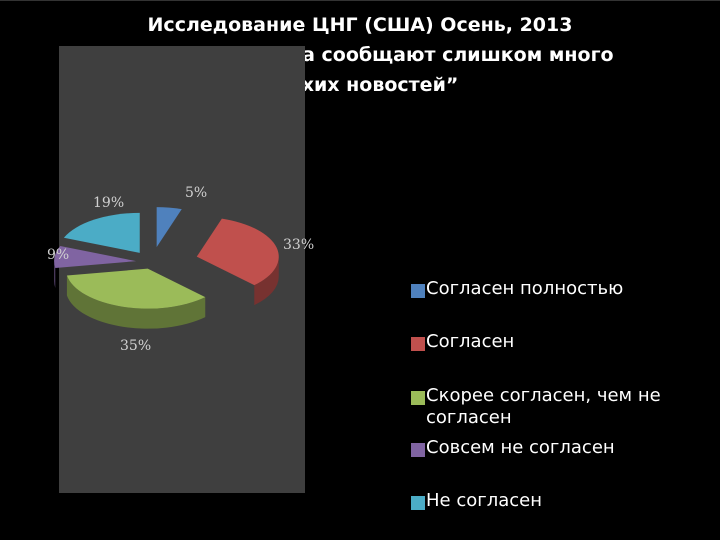 The width and height of the screenshot is (720, 540). I want to click on legend-label: Скорее согласен, чем не согласен, so click(543, 406).